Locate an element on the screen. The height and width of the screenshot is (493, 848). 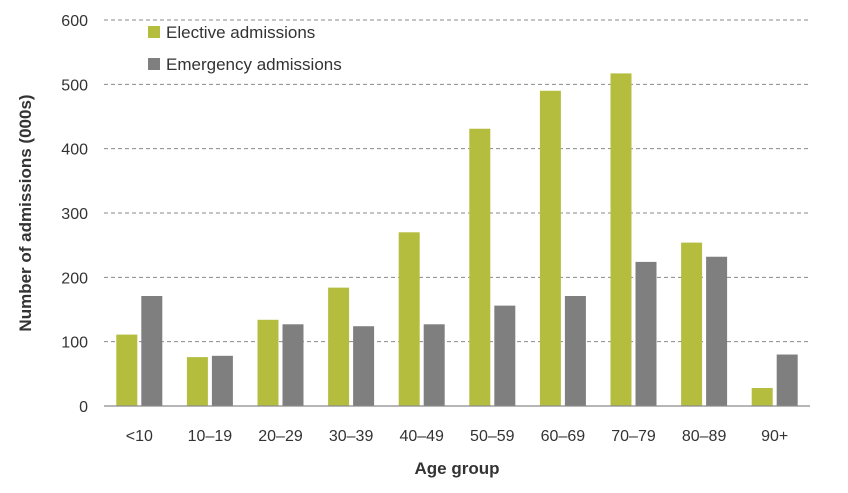
x-tick-label: 20–29 is located at coordinates (280, 436).